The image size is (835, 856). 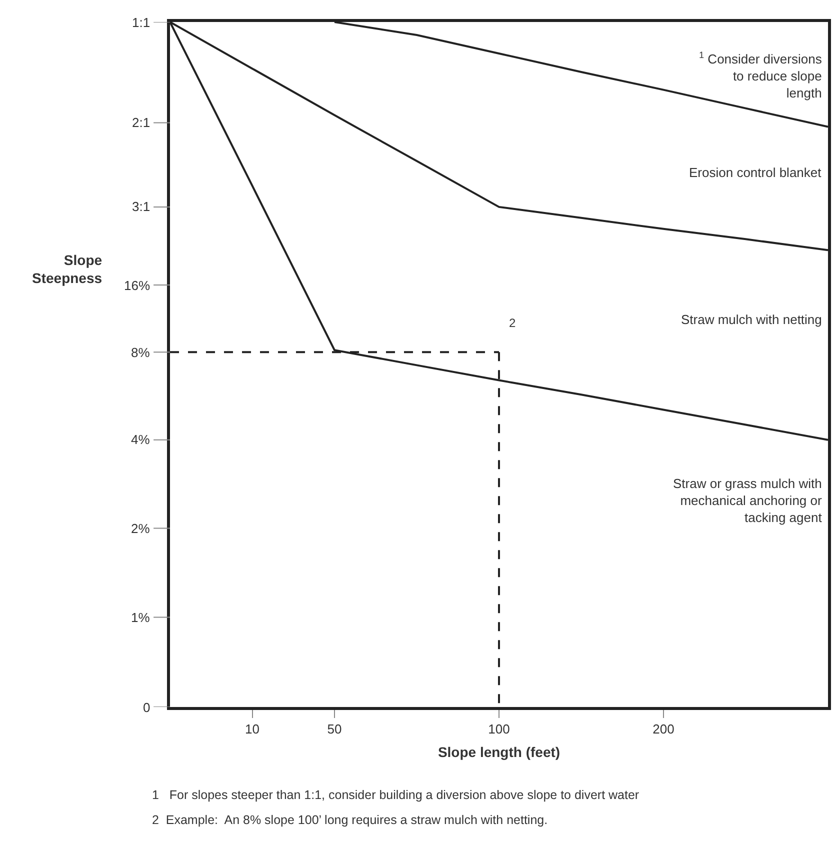 What do you see at coordinates (146, 707) in the screenshot?
I see `text: 0` at bounding box center [146, 707].